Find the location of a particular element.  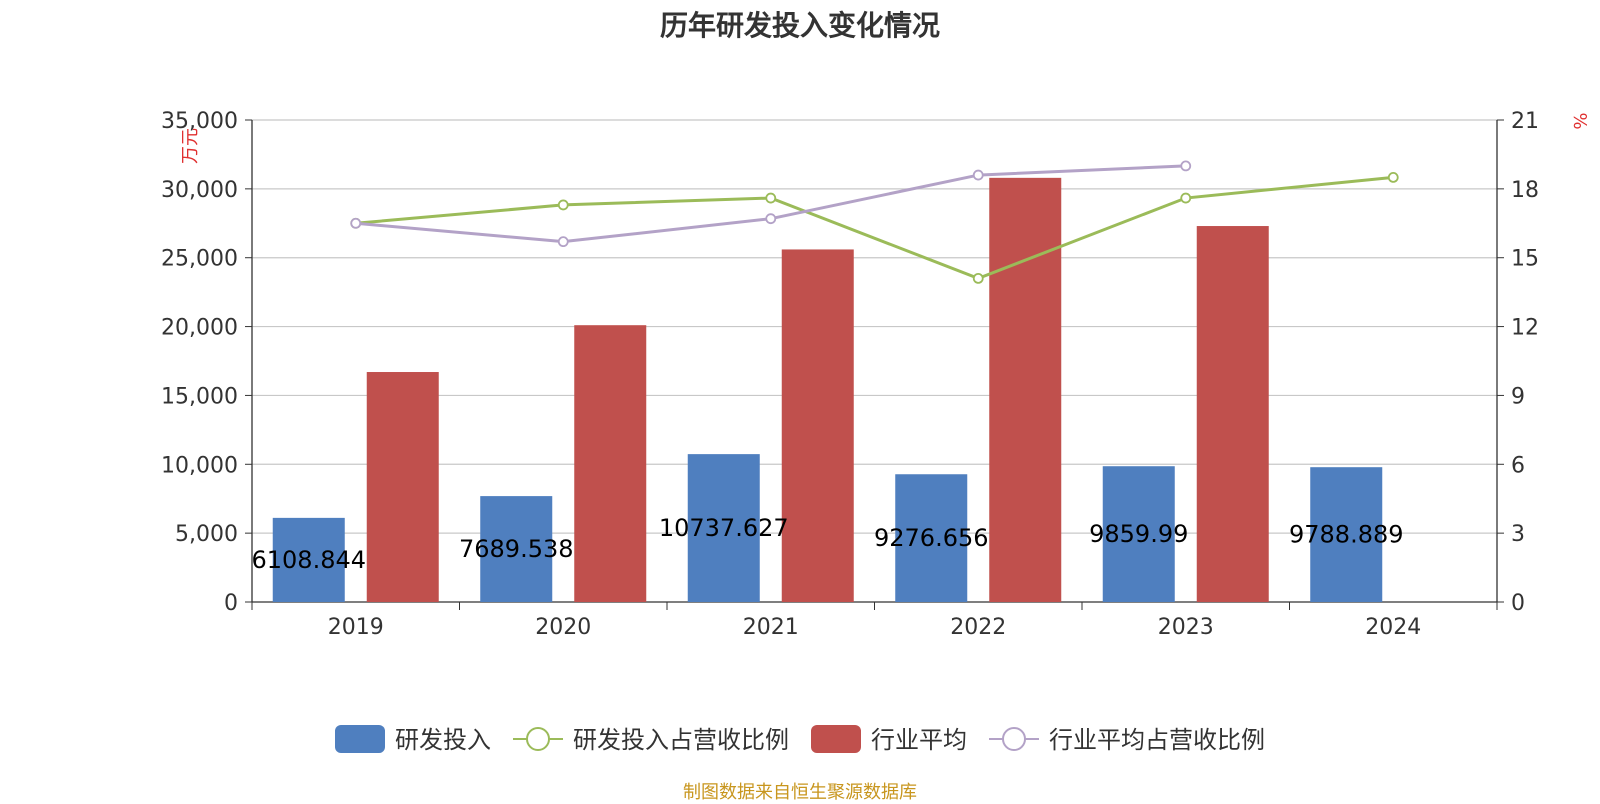

point-研发投入占营收比例-2022 is located at coordinates (978, 278).